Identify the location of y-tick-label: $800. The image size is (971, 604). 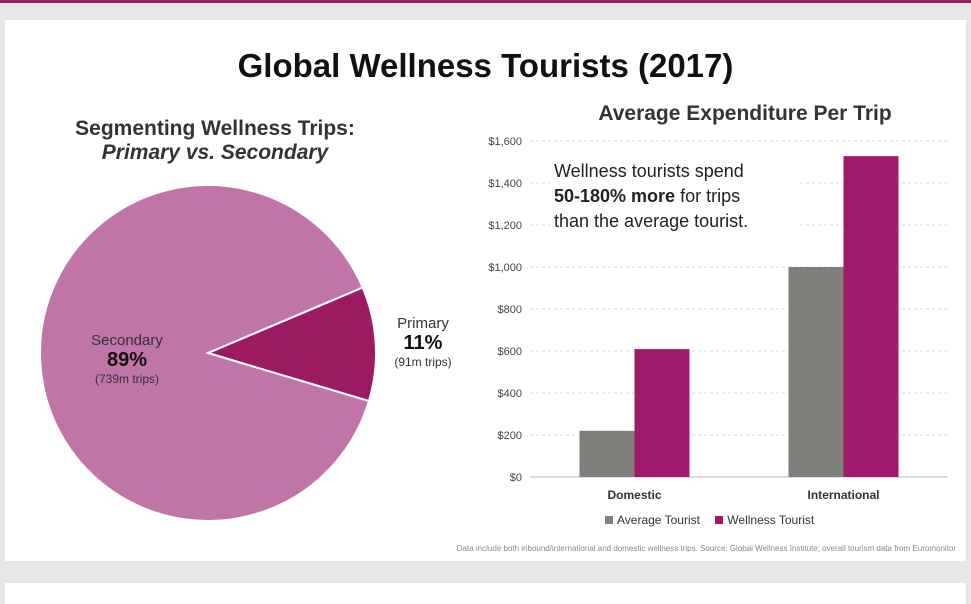
(510, 310).